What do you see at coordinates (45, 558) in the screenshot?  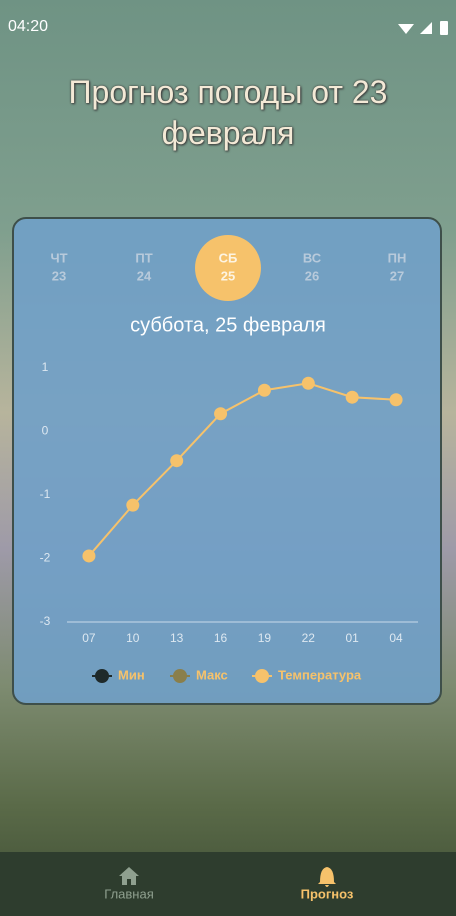 I see `y-tick-label: -2` at bounding box center [45, 558].